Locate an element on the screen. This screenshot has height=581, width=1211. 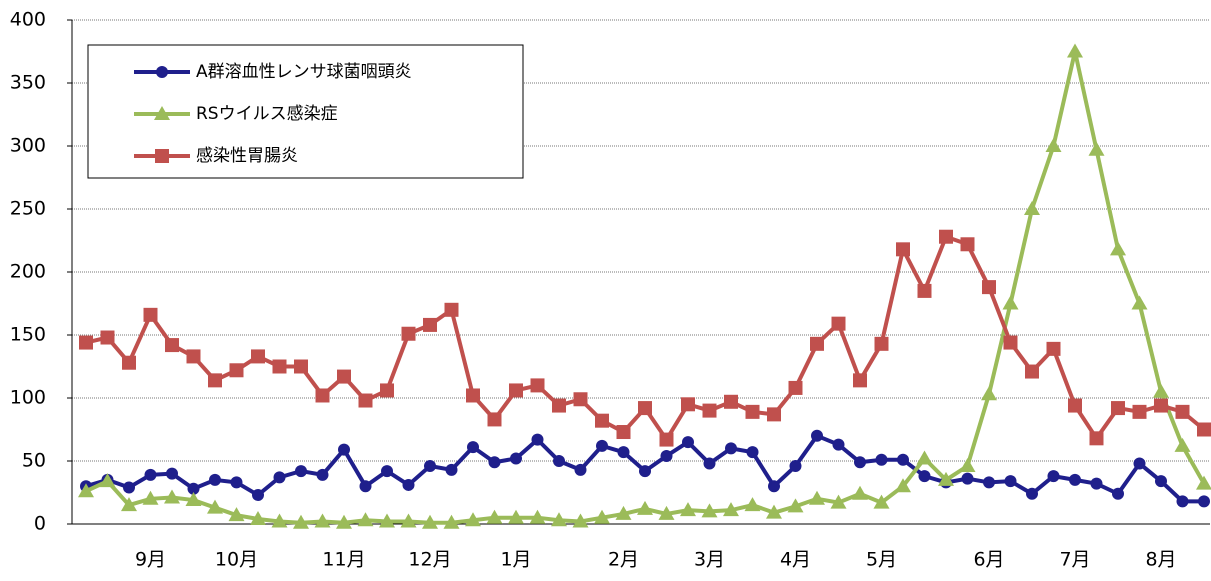
y-tick-label: 350 is located at coordinates (28, 83).